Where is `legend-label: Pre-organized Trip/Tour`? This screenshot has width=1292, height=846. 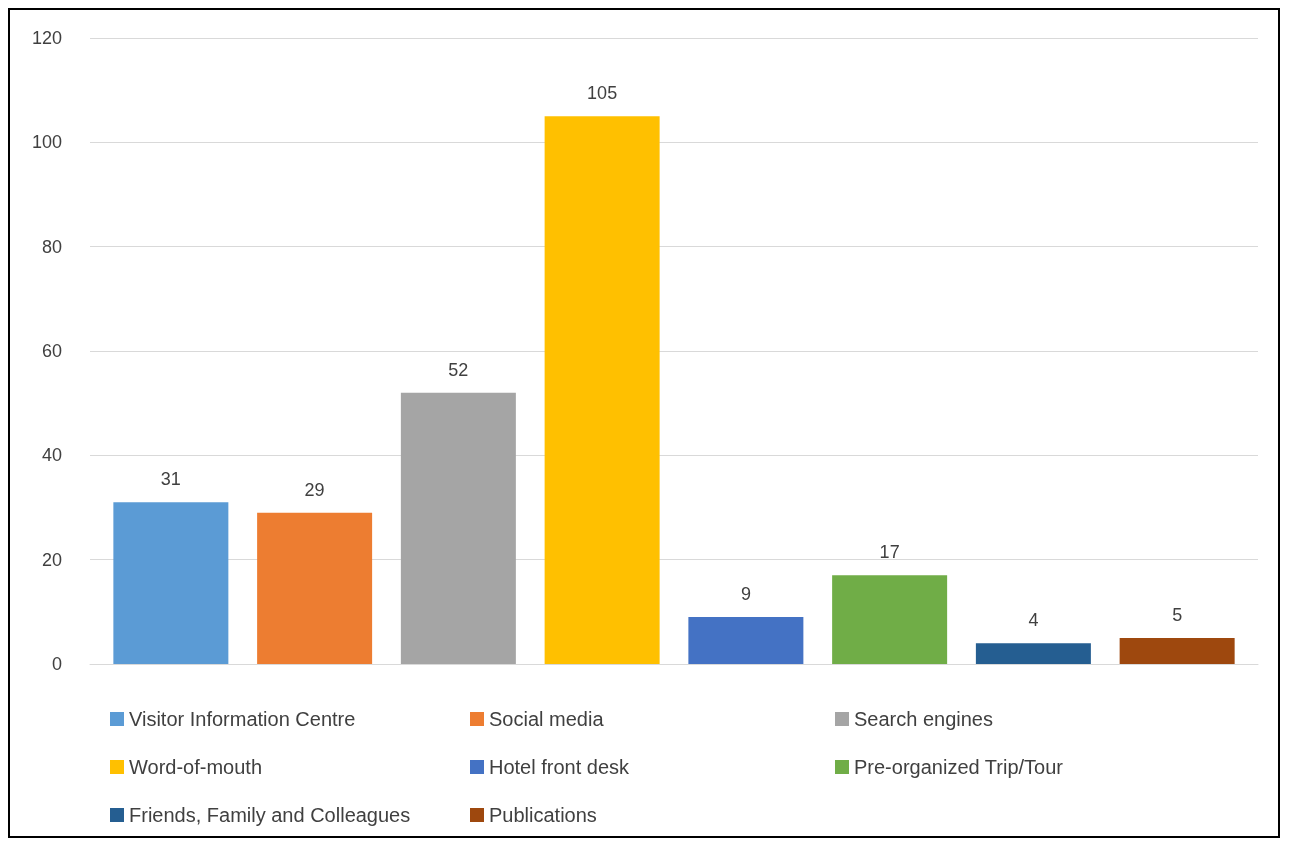 legend-label: Pre-organized Trip/Tour is located at coordinates (959, 767).